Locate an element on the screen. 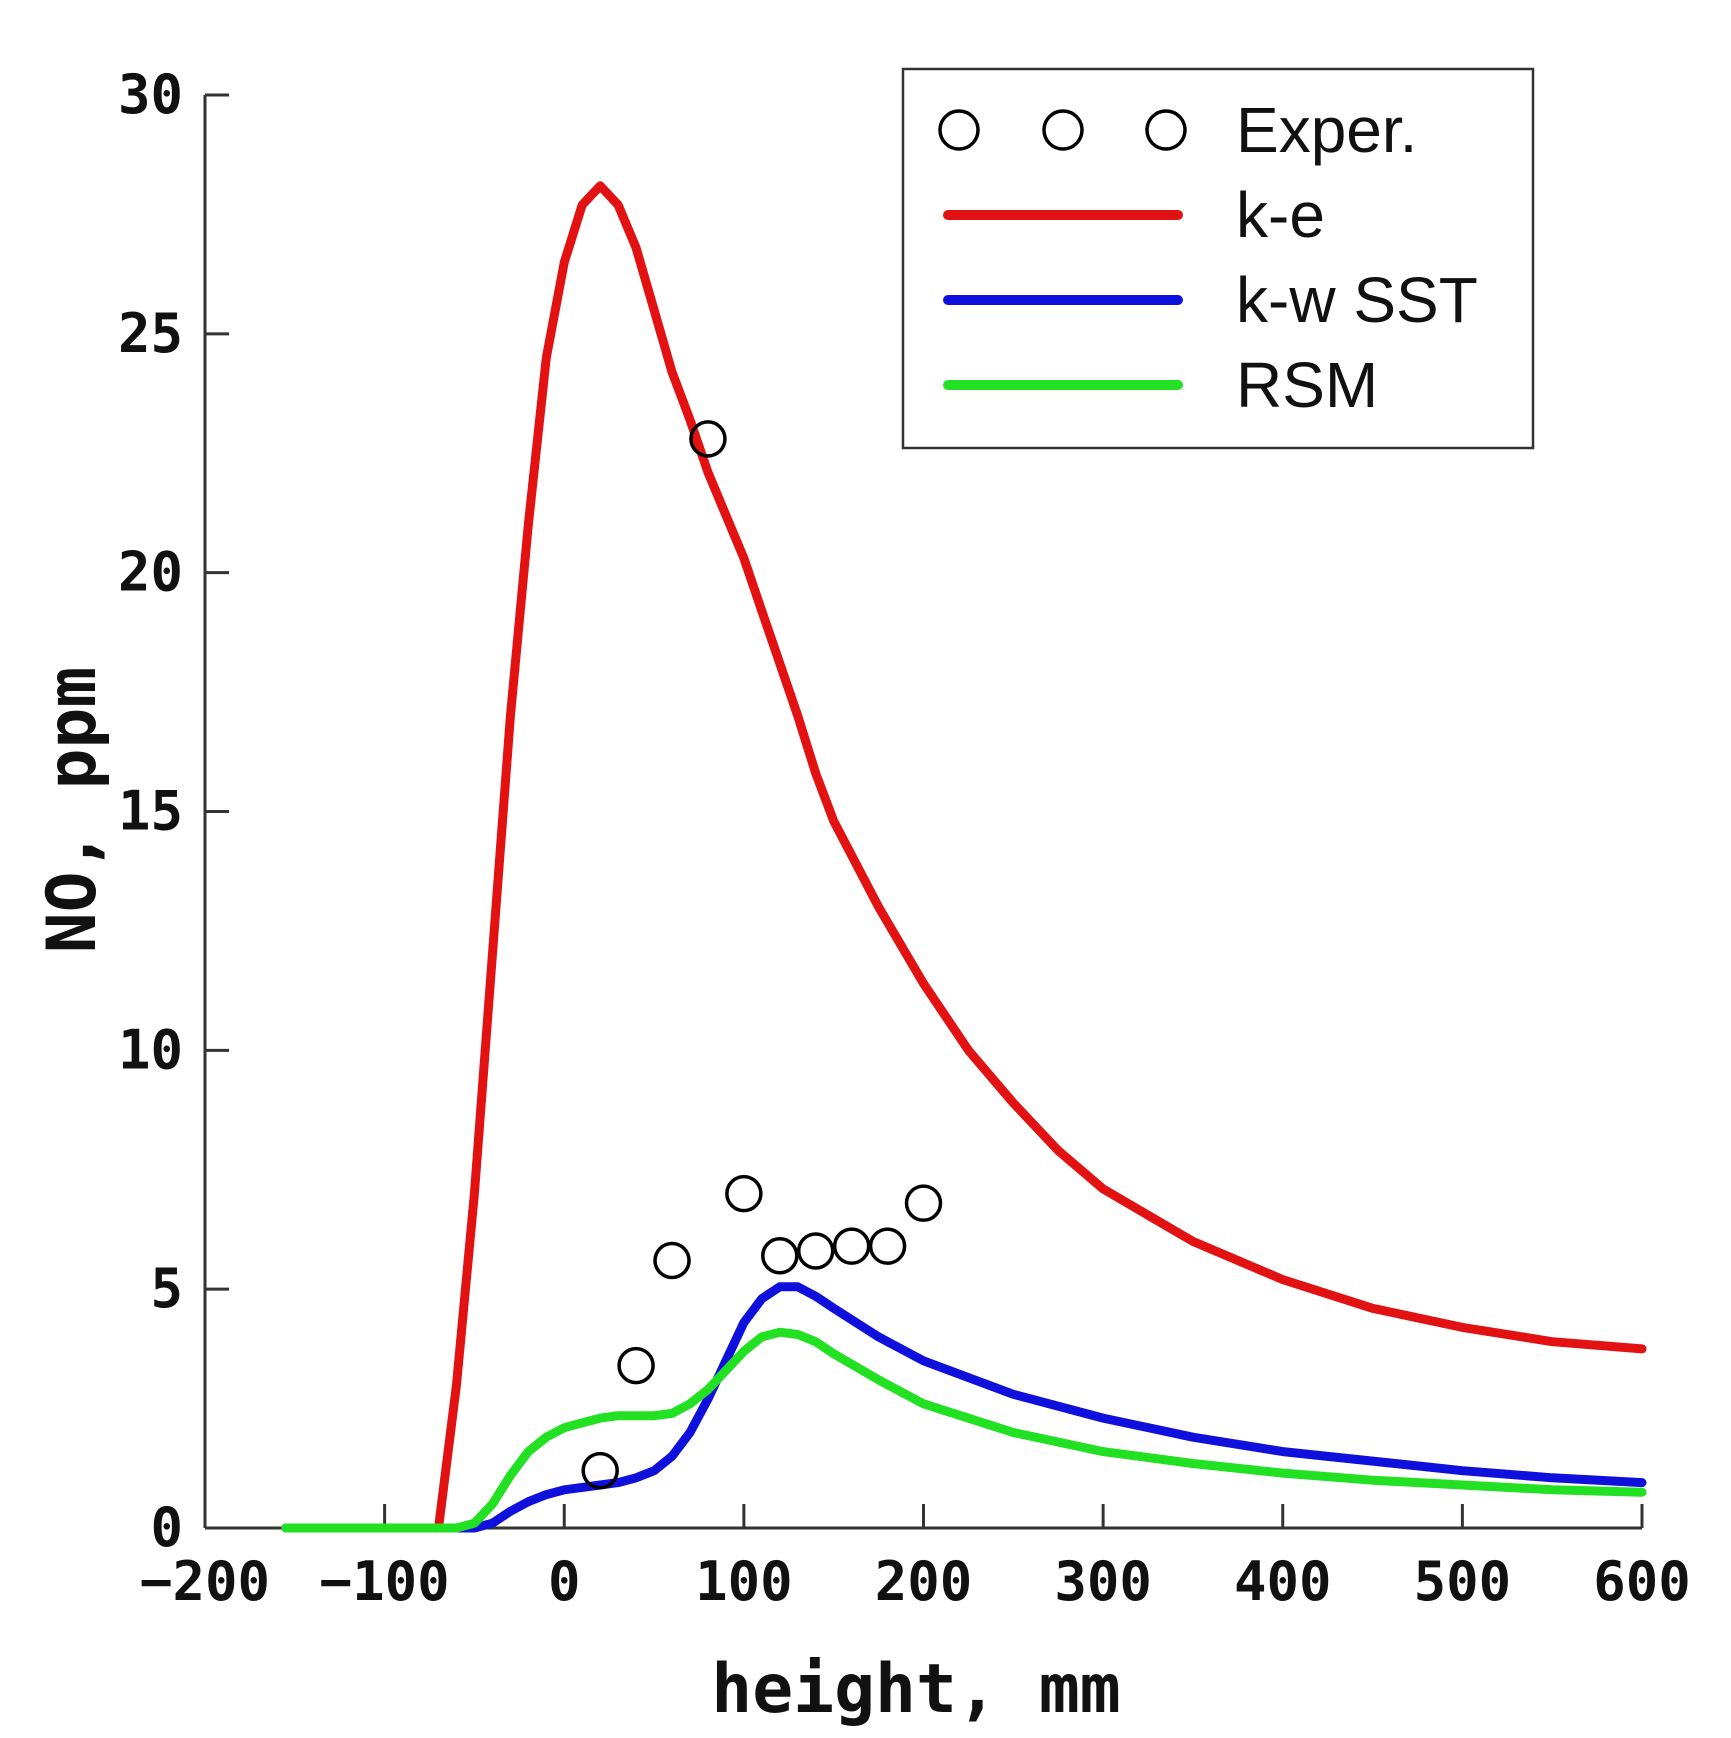 Image resolution: width=1731 pixels, height=1738 pixels. x-tick-label: 0 is located at coordinates (564, 1581).